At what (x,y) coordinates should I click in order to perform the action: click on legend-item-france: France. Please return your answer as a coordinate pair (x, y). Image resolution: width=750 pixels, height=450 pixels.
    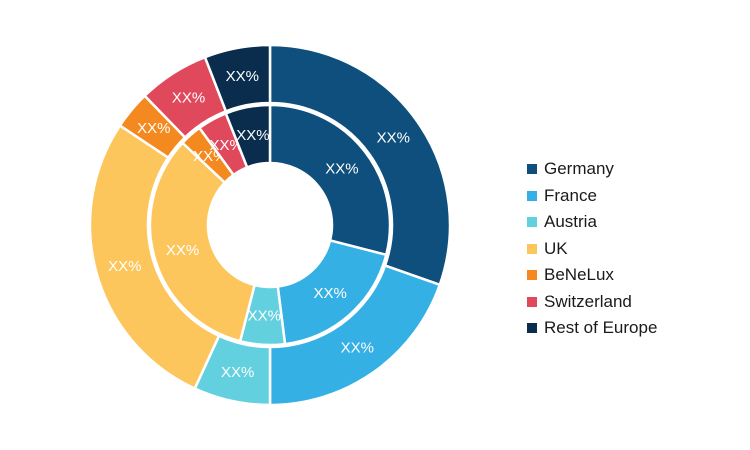
    Looking at the image, I should click on (592, 196).